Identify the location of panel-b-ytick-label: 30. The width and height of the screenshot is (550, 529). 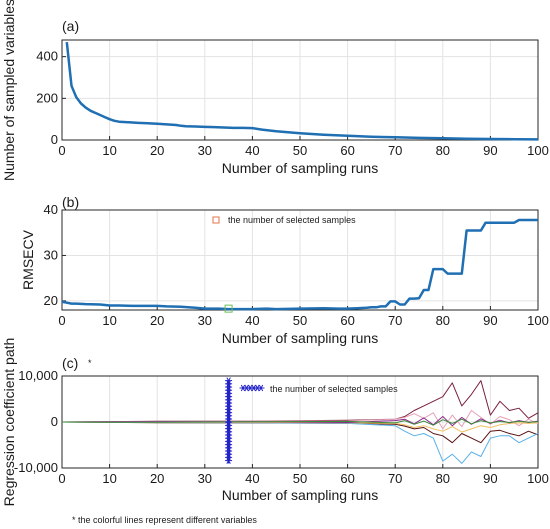
(51, 254).